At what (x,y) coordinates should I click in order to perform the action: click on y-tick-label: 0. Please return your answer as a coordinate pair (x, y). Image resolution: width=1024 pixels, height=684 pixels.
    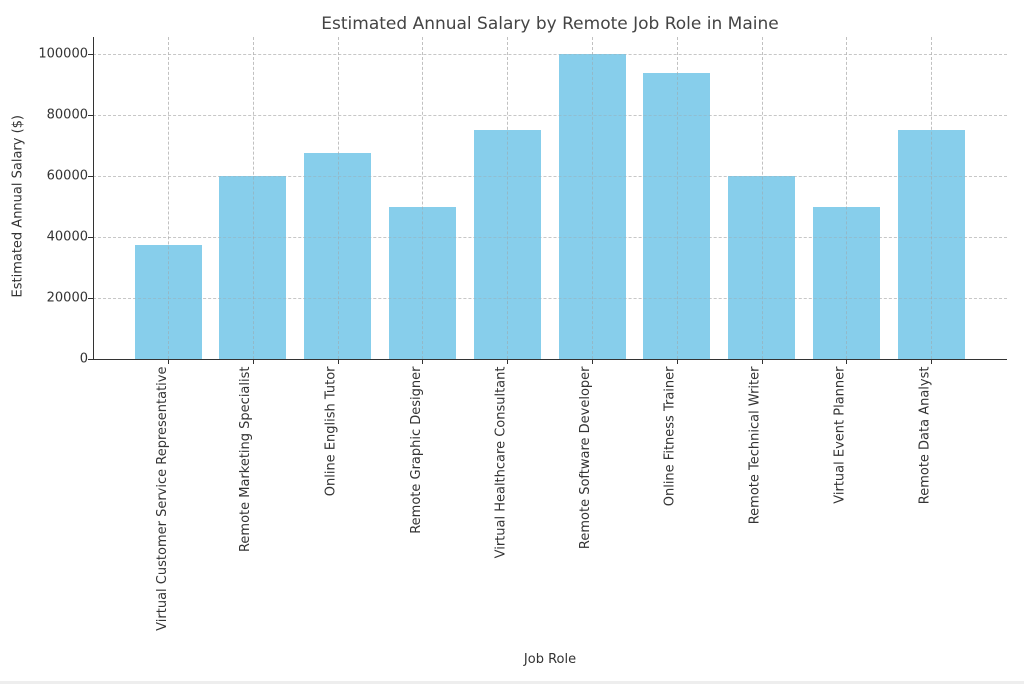
    Looking at the image, I should click on (83, 359).